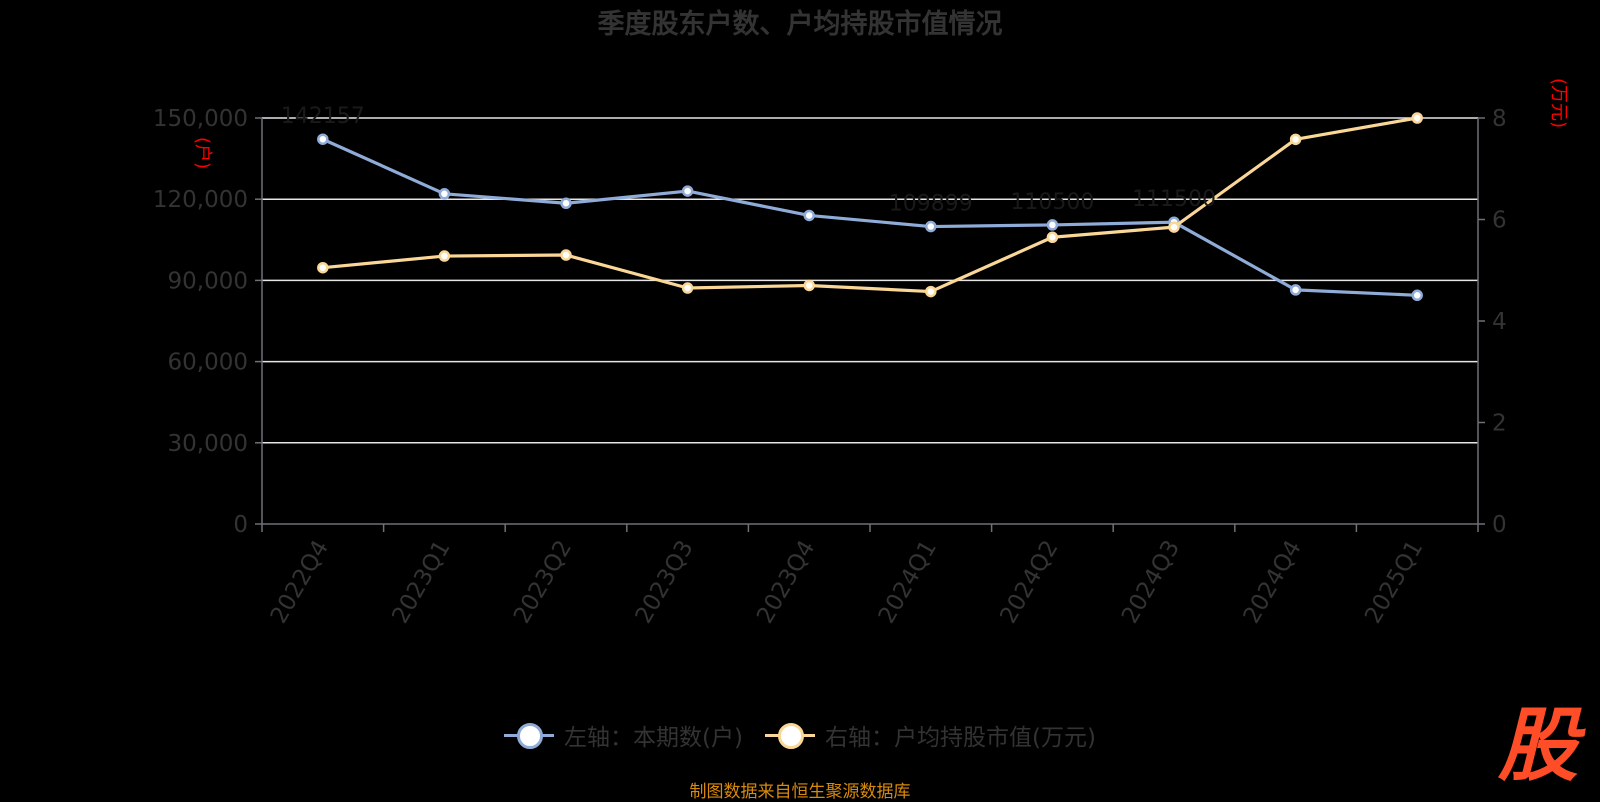 The height and width of the screenshot is (802, 1600). What do you see at coordinates (208, 281) in the screenshot?
I see `y-left-tick-label: 90,000` at bounding box center [208, 281].